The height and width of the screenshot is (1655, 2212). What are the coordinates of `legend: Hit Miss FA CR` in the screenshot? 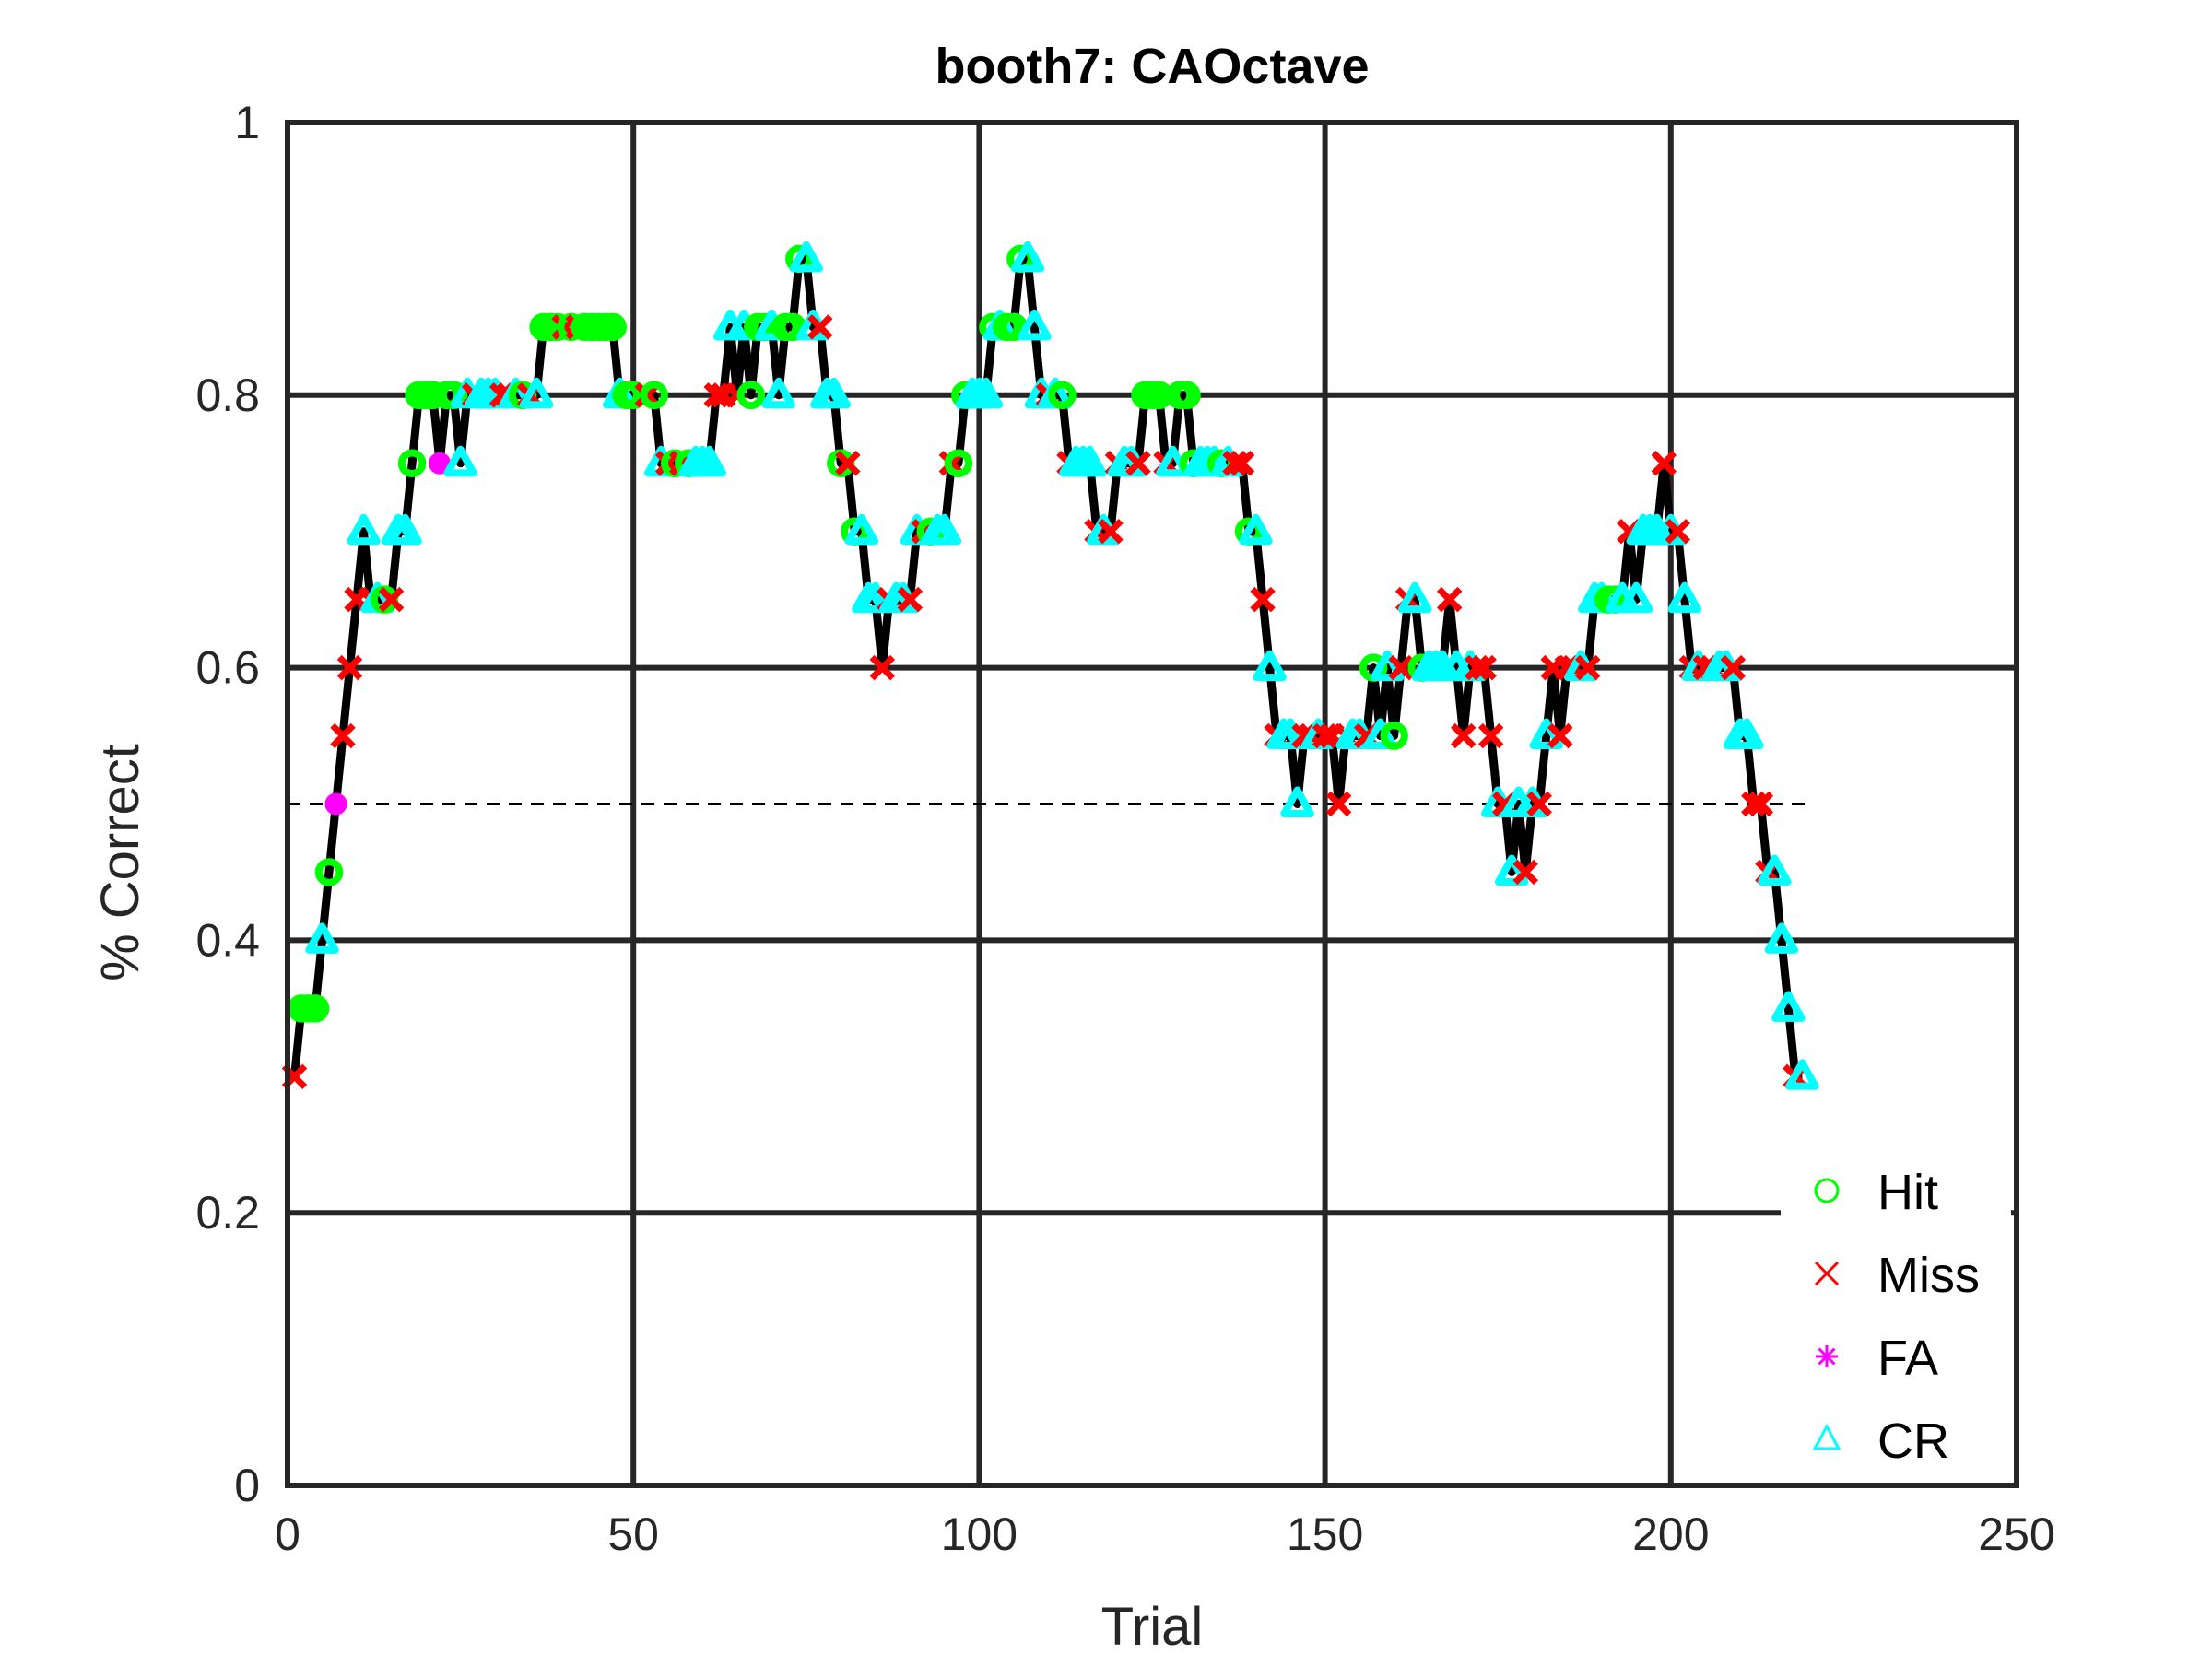 It's located at (1896, 1321).